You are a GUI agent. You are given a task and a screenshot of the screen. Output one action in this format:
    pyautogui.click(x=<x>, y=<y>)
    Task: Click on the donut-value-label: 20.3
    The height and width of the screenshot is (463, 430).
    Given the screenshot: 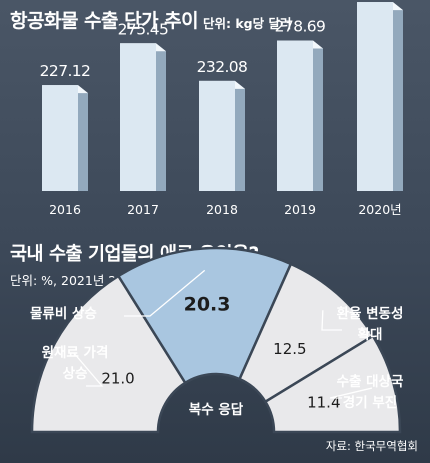 What is the action you would take?
    pyautogui.click(x=207, y=304)
    